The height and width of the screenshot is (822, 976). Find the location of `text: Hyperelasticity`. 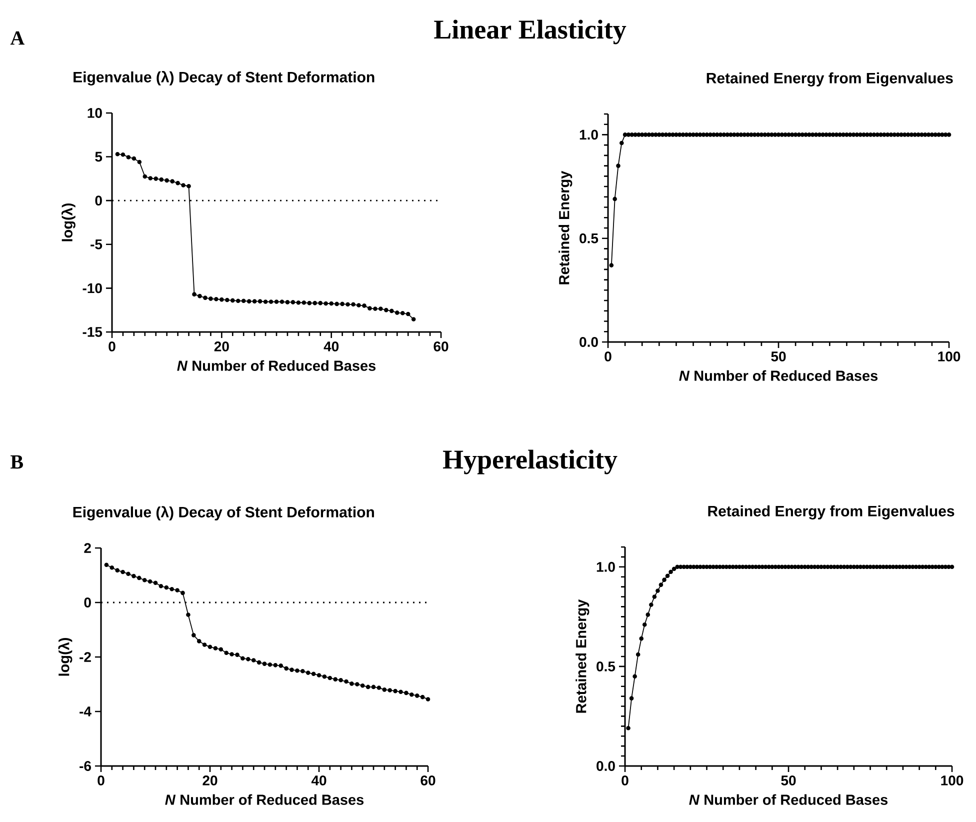

text: Hyperelasticity is located at coordinates (530, 462).